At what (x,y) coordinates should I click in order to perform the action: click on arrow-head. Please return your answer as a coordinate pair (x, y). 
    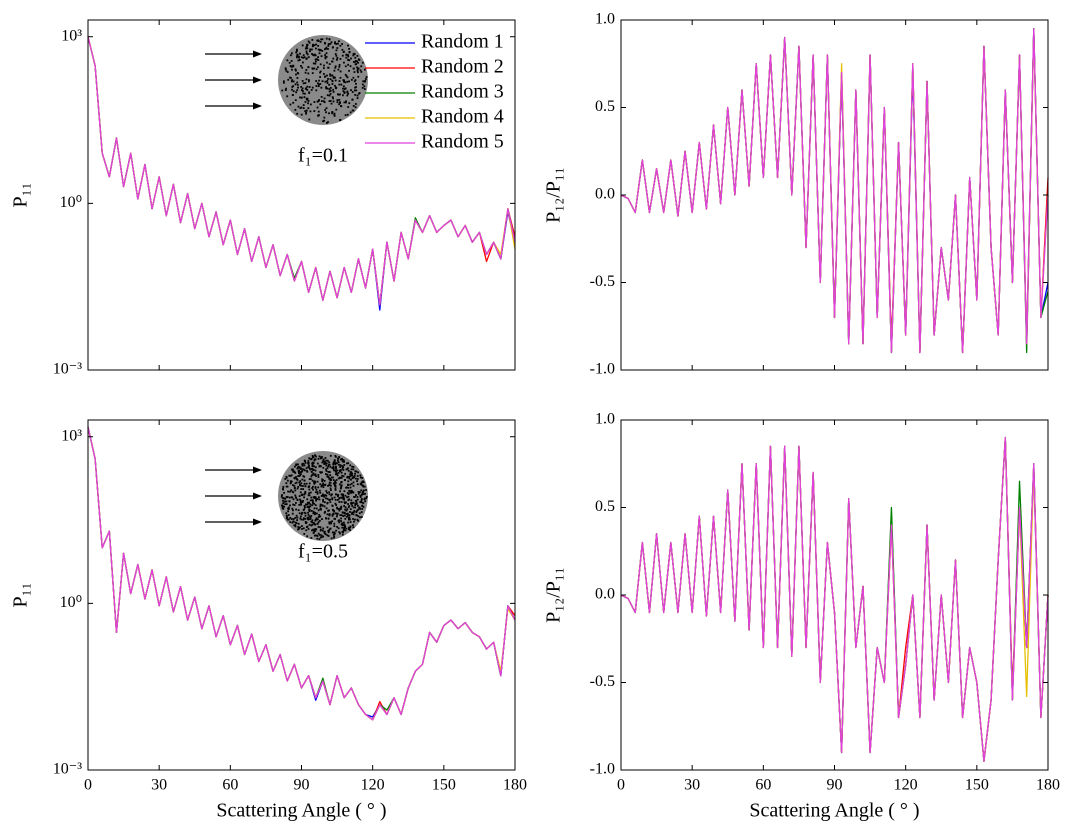
    Looking at the image, I should click on (257, 522).